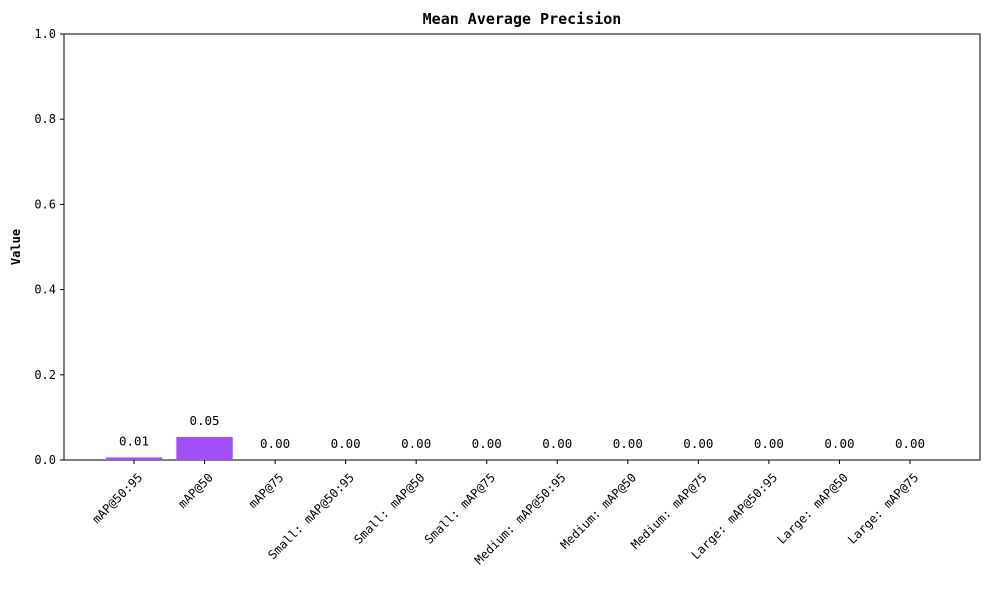  I want to click on x-tick-label: Large: mAP@50, so click(812, 508).